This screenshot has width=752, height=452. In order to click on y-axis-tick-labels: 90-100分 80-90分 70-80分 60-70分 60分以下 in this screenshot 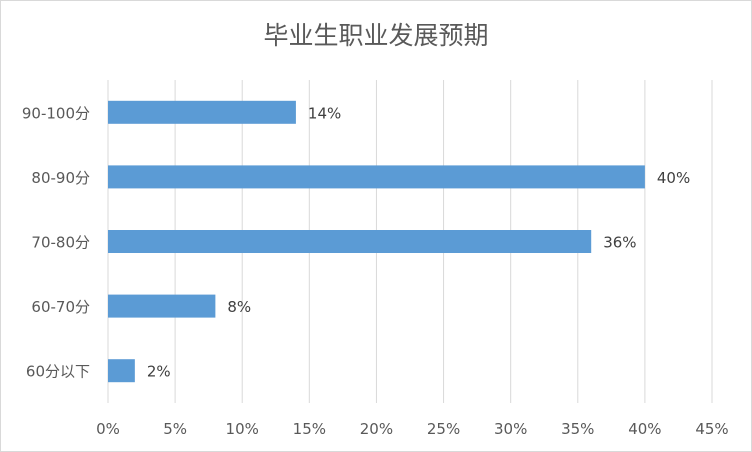, I will do `click(56, 242)`.